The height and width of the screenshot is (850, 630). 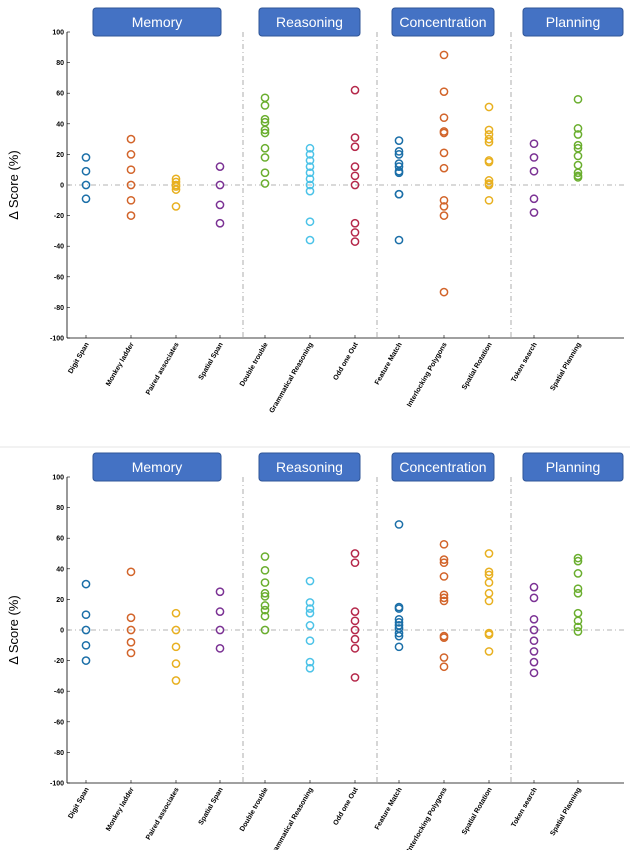 I want to click on series-interlocking-polygons, so click(x=444, y=173).